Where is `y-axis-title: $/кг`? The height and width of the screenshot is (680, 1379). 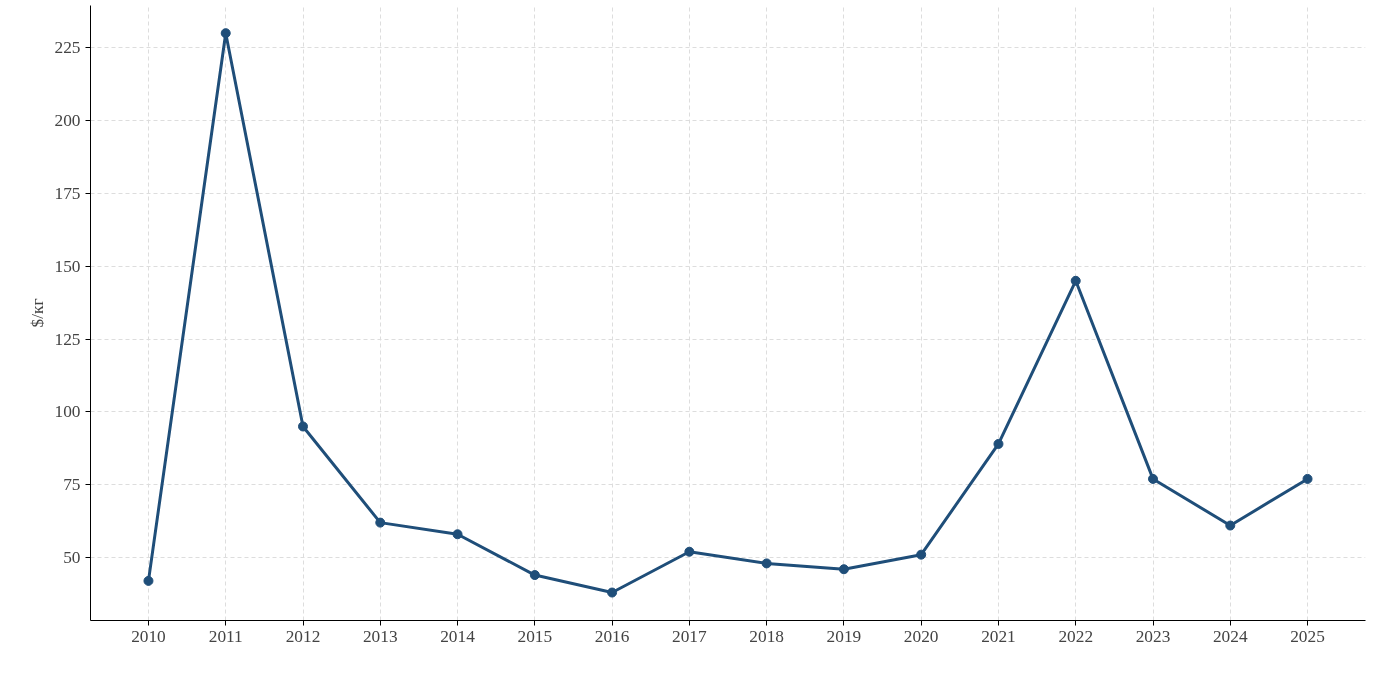 y-axis-title: $/кг is located at coordinates (37, 313).